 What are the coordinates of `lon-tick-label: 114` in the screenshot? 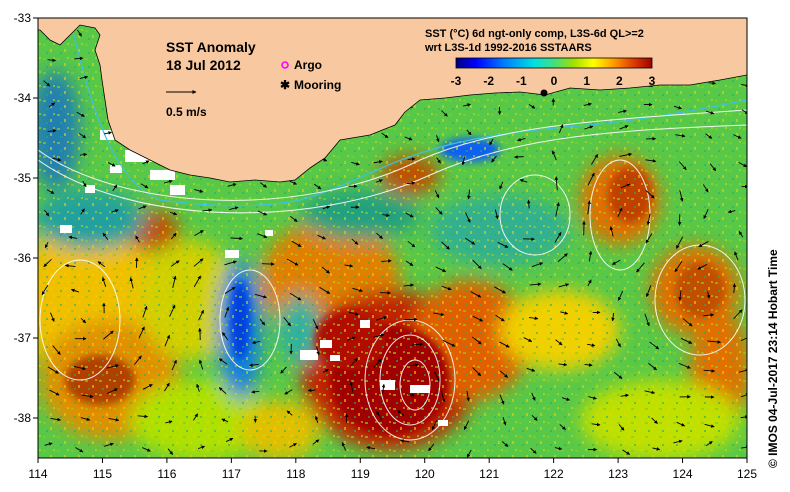 It's located at (37, 474).